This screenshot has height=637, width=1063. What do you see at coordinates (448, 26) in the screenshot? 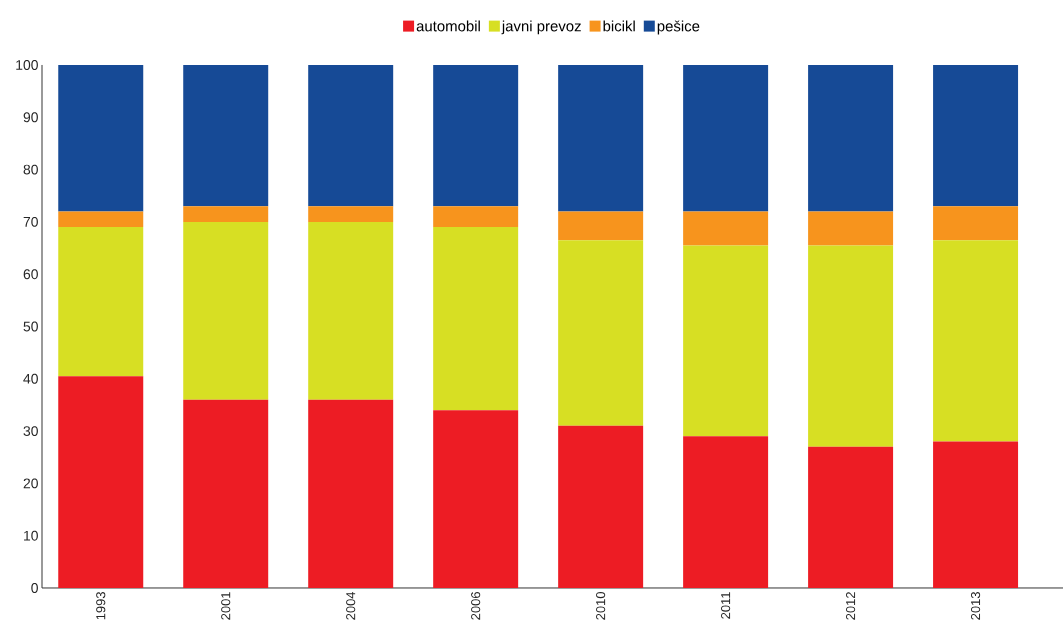
I see `legend-label: automobil` at bounding box center [448, 26].